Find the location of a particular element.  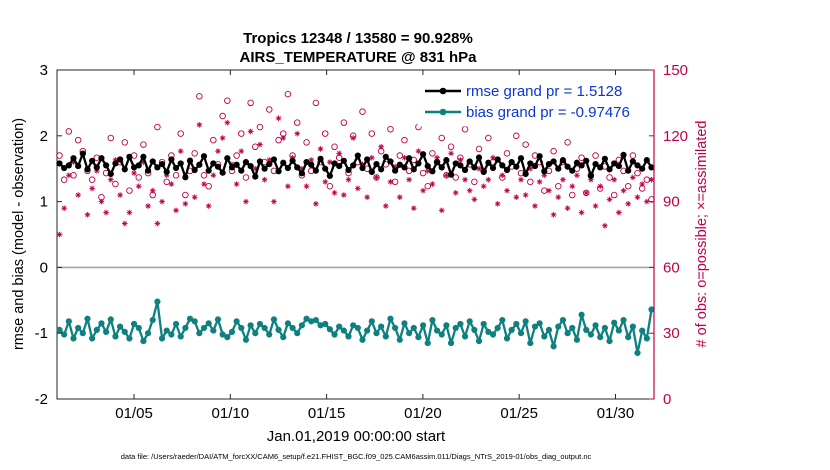

legend-bias-marker is located at coordinates (443, 112).